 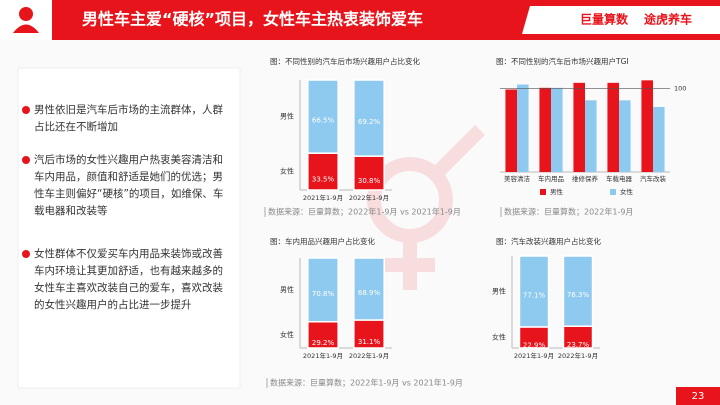 I want to click on chart-title: 图：不同性别的汽车后市场兴趣用户TGI, so click(x=562, y=61).